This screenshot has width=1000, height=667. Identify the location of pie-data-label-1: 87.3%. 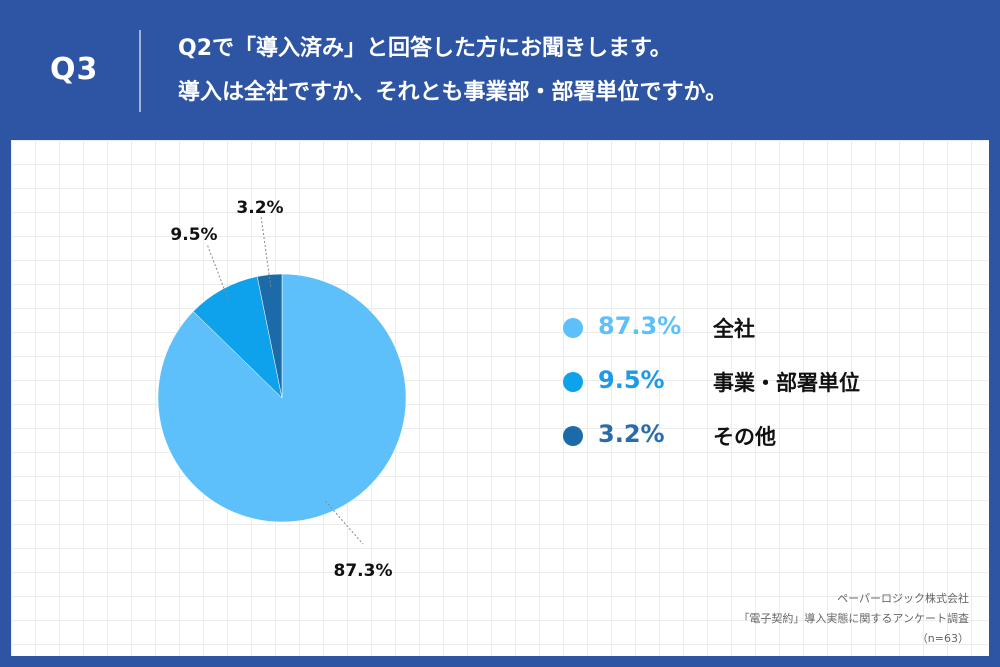
(363, 571).